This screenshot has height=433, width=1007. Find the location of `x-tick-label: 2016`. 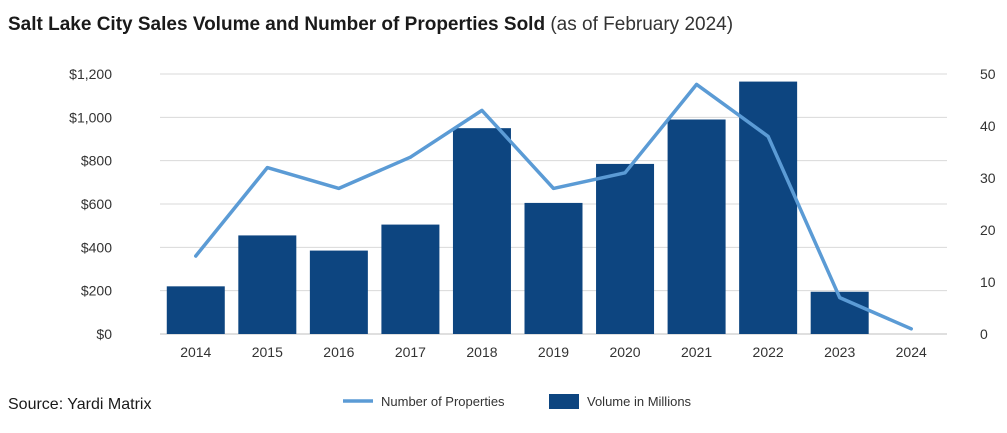

x-tick-label: 2016 is located at coordinates (338, 352).